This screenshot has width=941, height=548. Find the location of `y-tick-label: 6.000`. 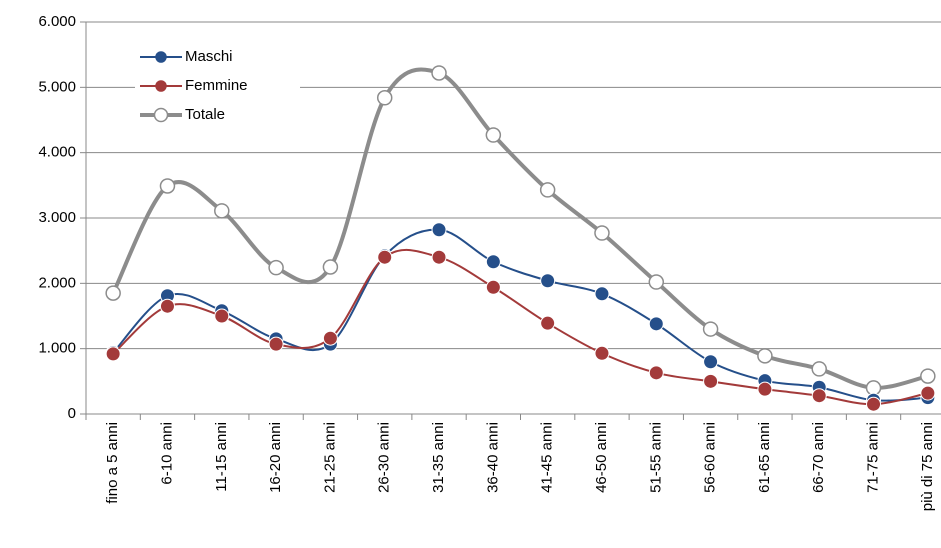

y-tick-label: 6.000 is located at coordinates (57, 21).